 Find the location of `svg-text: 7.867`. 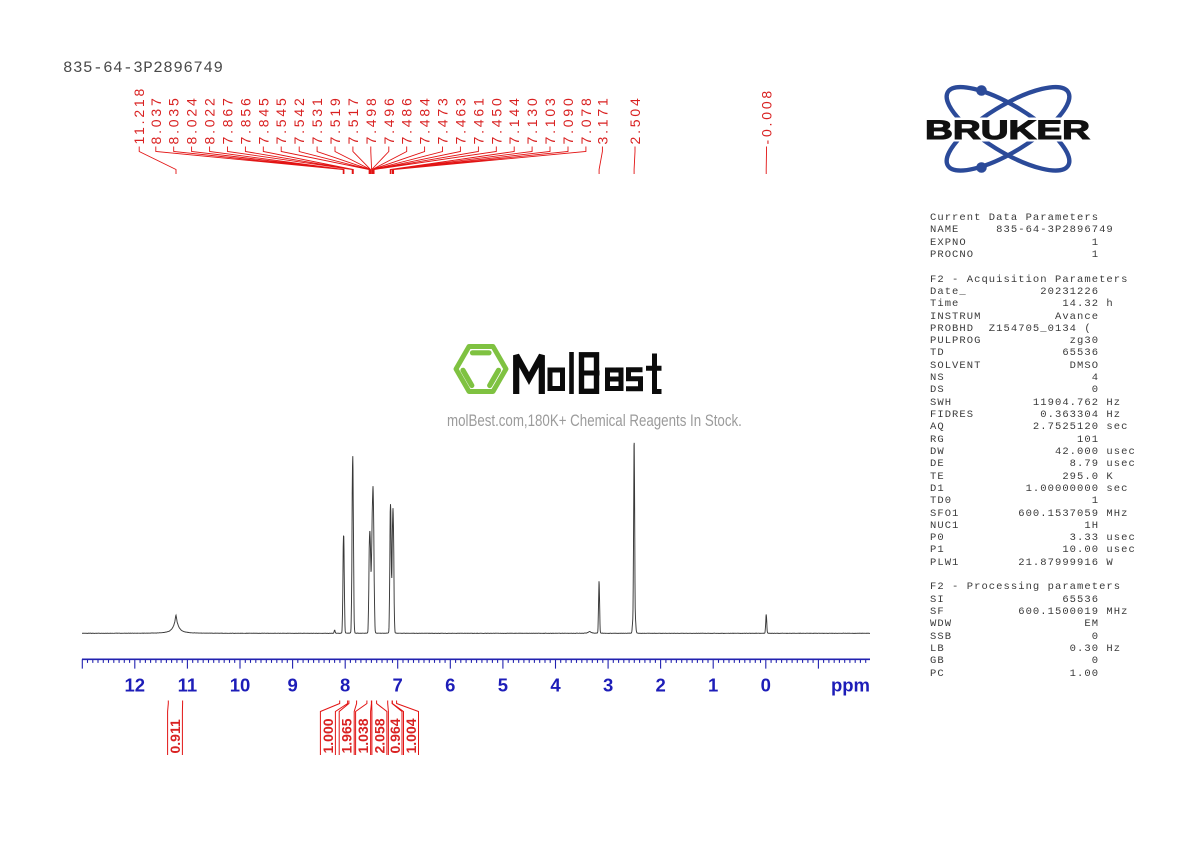

svg-text: 7.867 is located at coordinates (228, 119).